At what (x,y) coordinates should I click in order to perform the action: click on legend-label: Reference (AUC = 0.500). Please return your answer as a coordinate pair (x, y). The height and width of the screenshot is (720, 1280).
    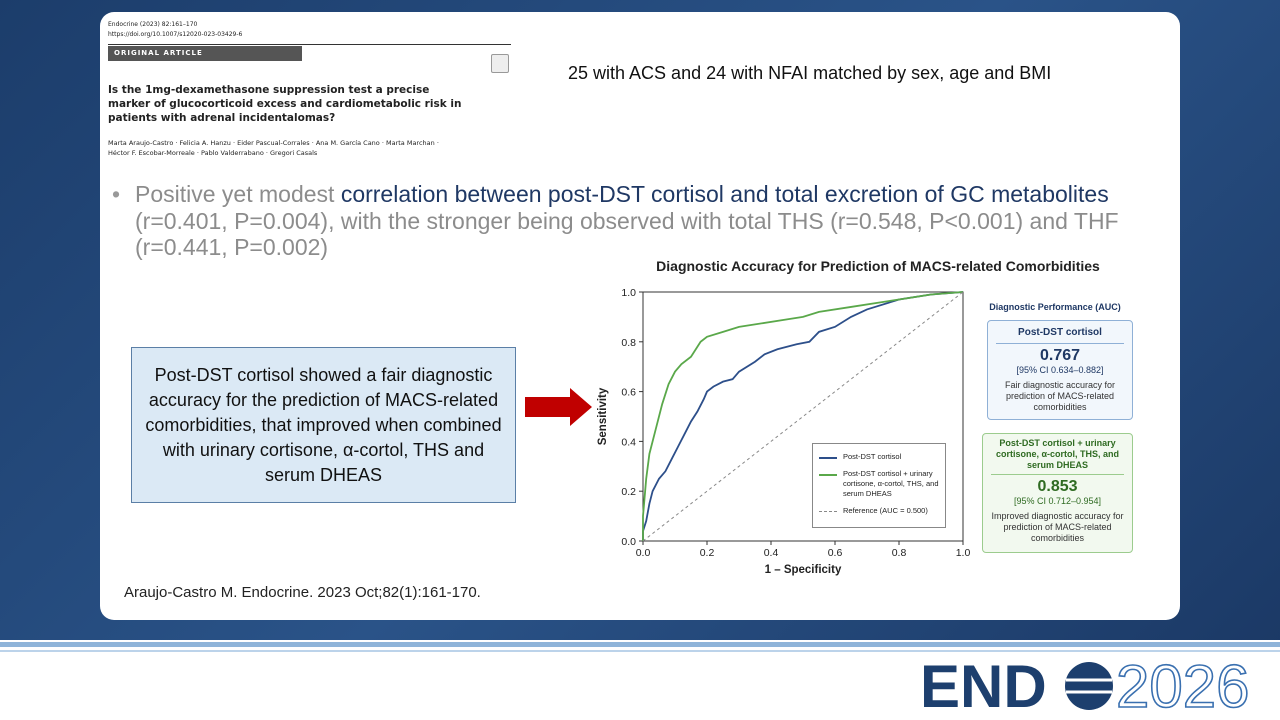
    Looking at the image, I should click on (885, 510).